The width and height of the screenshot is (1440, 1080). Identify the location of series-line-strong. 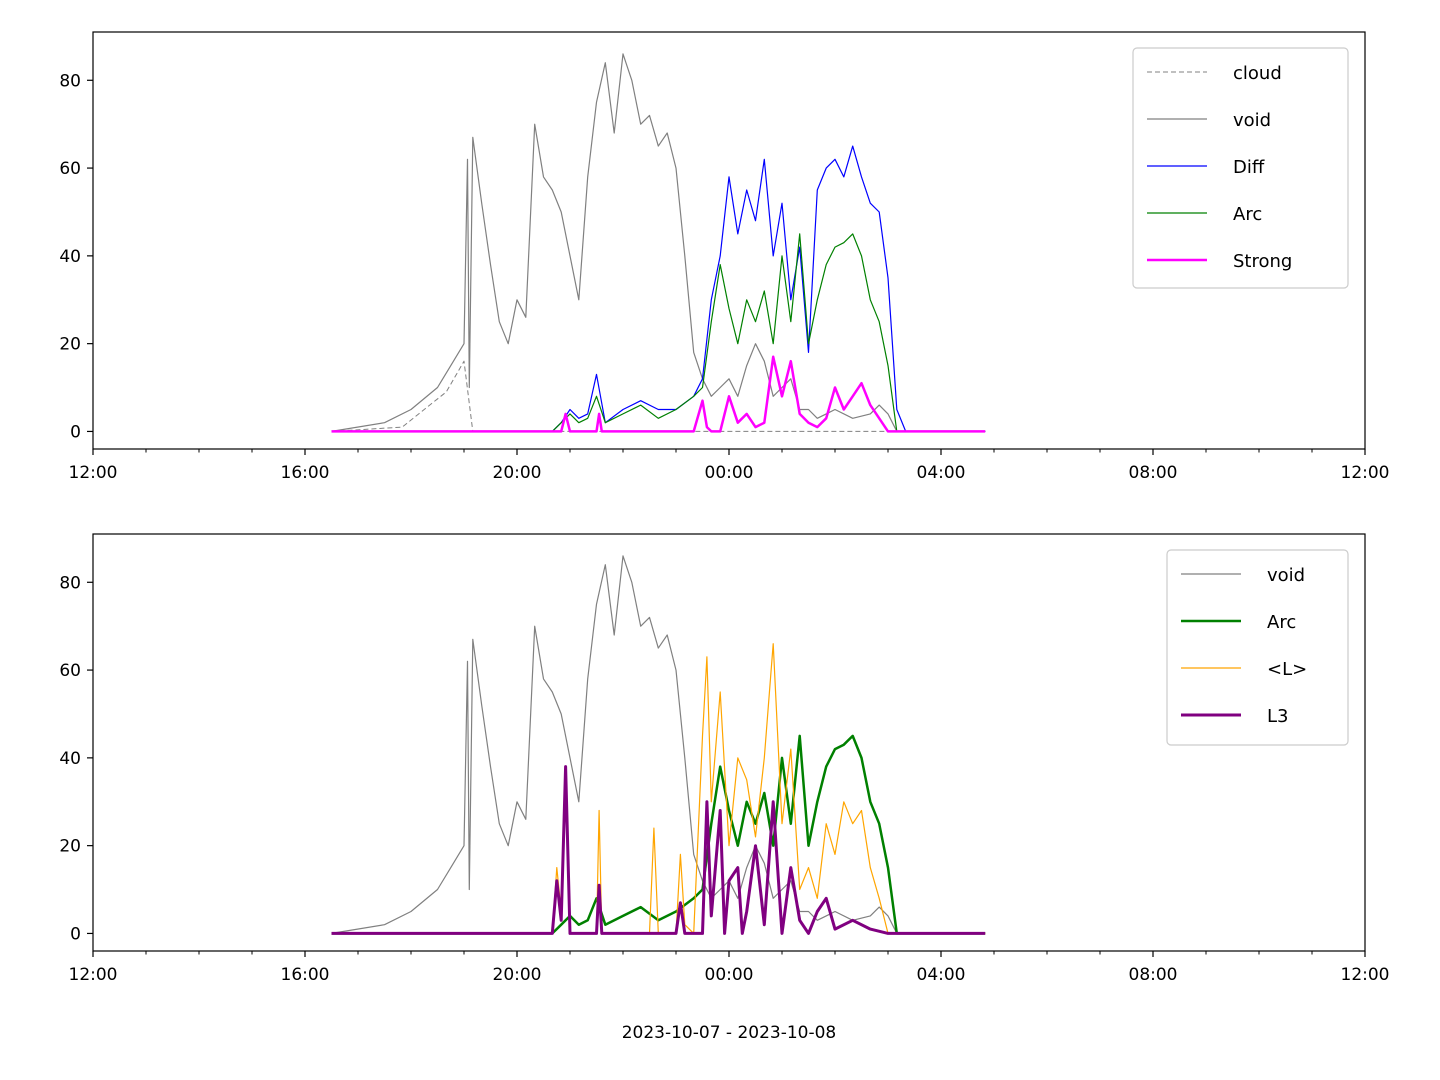
(658, 394).